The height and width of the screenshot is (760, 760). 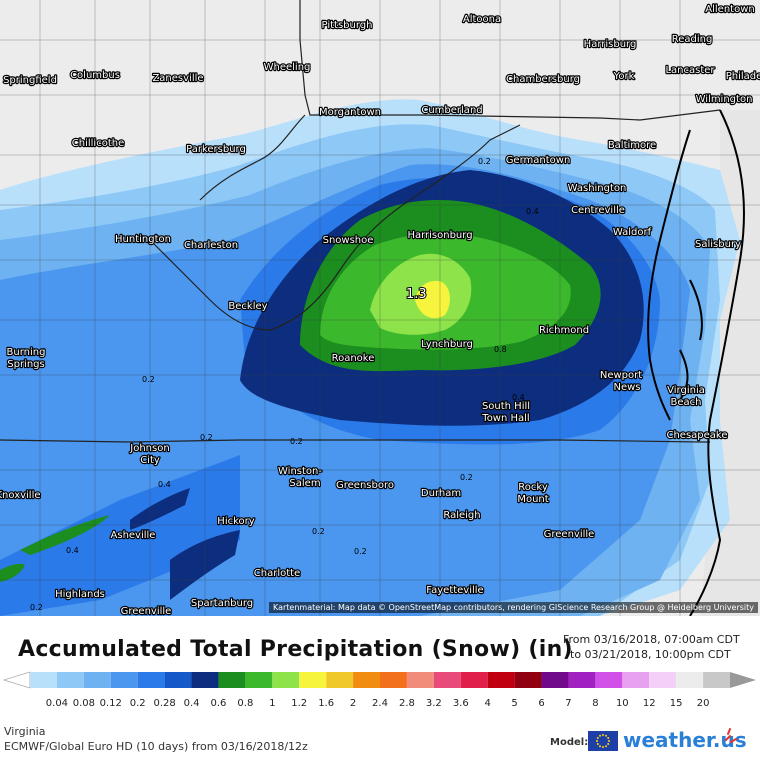 What do you see at coordinates (192, 703) in the screenshot?
I see `legend-tick-label: 0.4` at bounding box center [192, 703].